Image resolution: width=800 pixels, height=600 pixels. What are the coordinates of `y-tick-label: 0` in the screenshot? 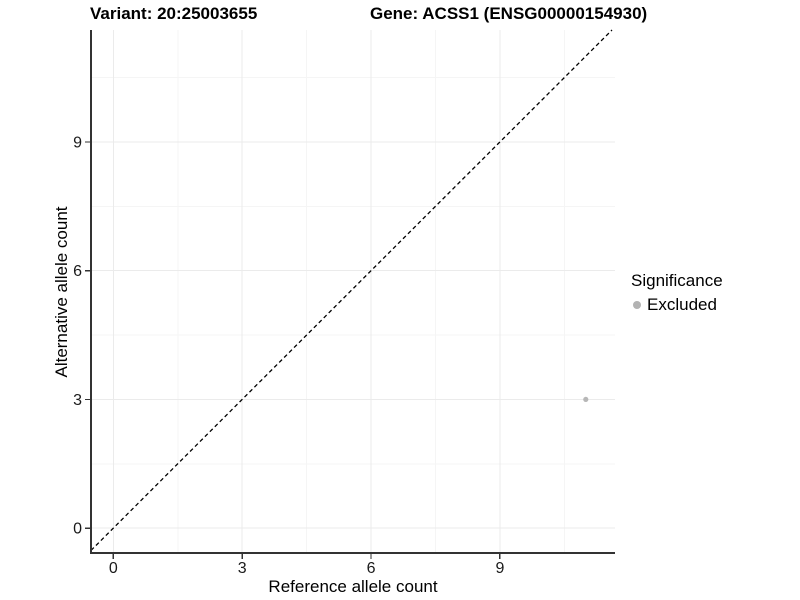 It's located at (77, 529).